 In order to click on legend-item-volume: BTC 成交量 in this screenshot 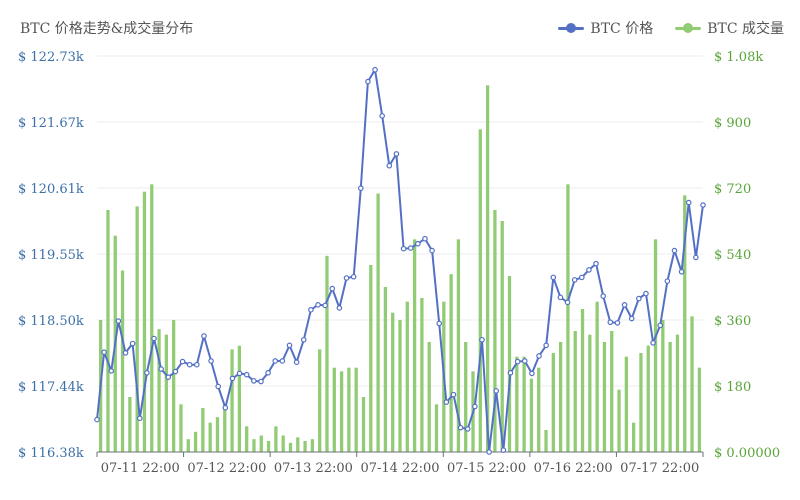, I will do `click(729, 28)`.